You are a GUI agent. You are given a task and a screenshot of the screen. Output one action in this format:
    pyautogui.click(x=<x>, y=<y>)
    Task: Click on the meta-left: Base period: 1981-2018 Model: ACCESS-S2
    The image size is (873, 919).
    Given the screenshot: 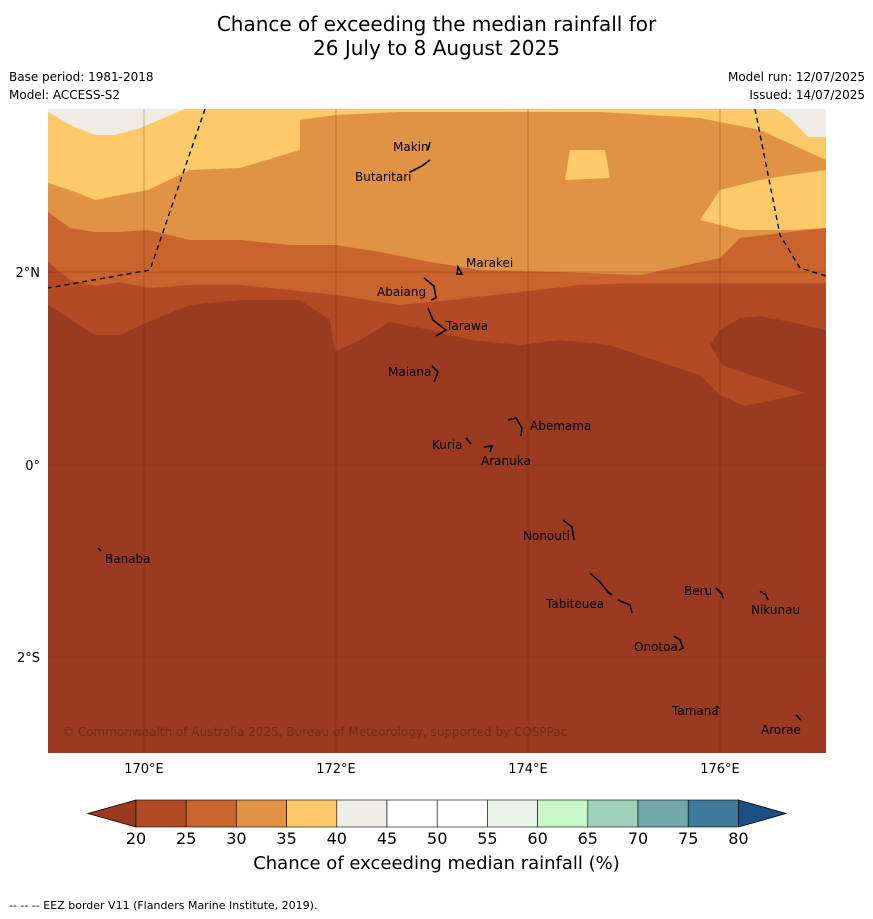 What is the action you would take?
    pyautogui.click(x=81, y=86)
    